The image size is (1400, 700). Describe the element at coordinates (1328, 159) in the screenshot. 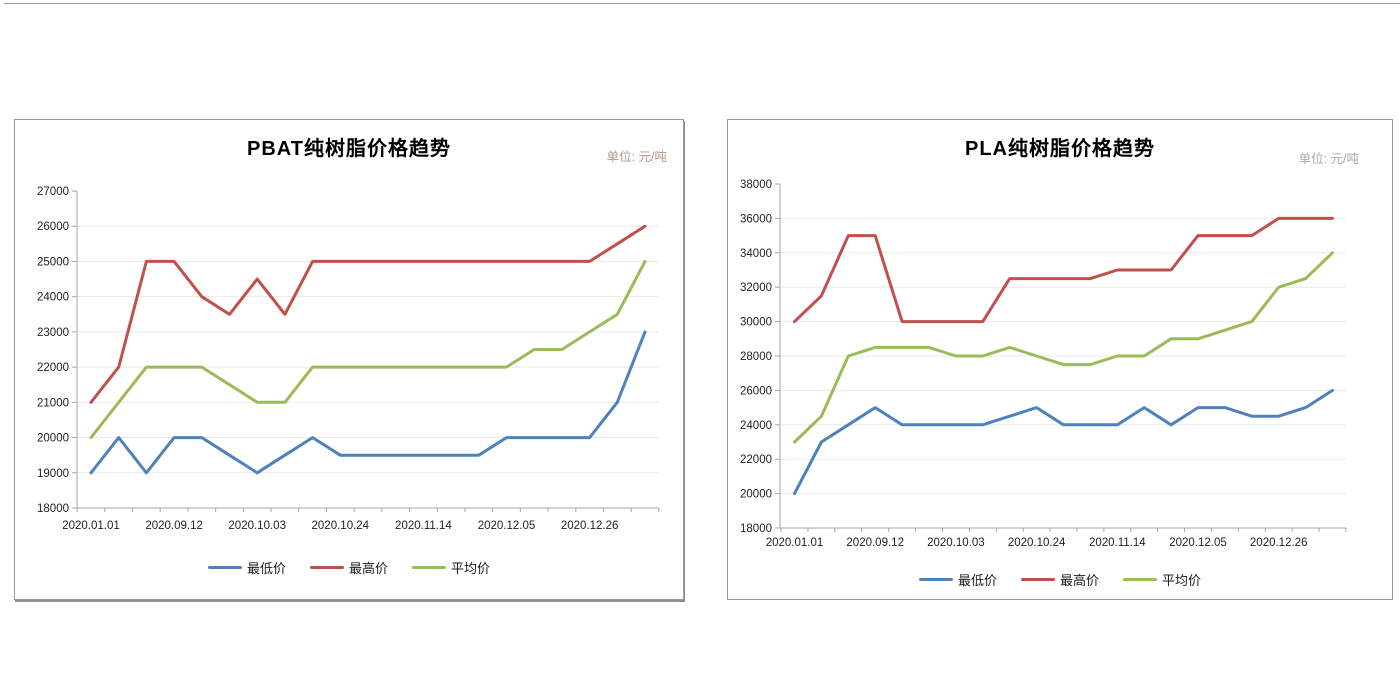

I see `pla-unit-label: 单位: 元/吨` at that location.